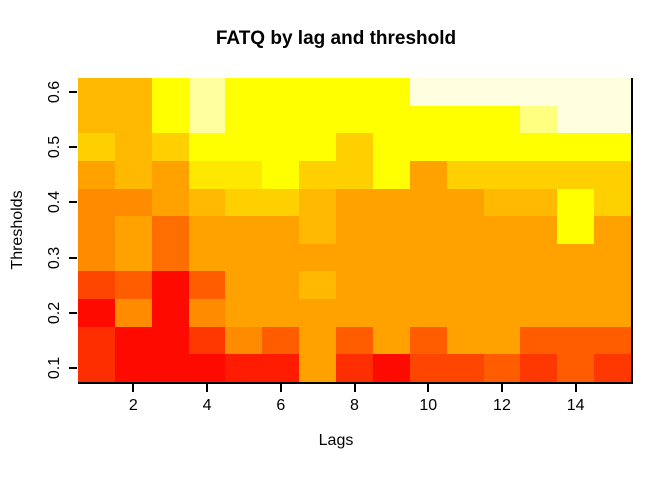 This screenshot has width=672, height=480. What do you see at coordinates (54, 147) in the screenshot?
I see `y-tick-label: 0.5` at bounding box center [54, 147].